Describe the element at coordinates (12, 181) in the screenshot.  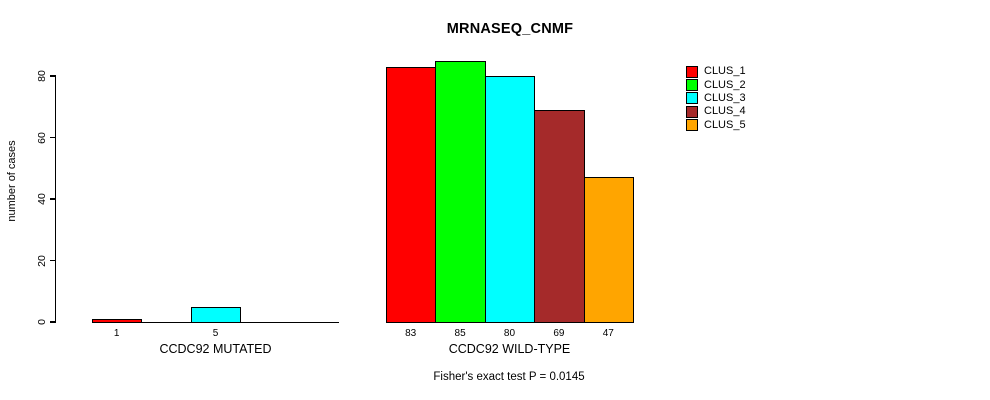
I see `y-axis-label: number of cases` at that location.